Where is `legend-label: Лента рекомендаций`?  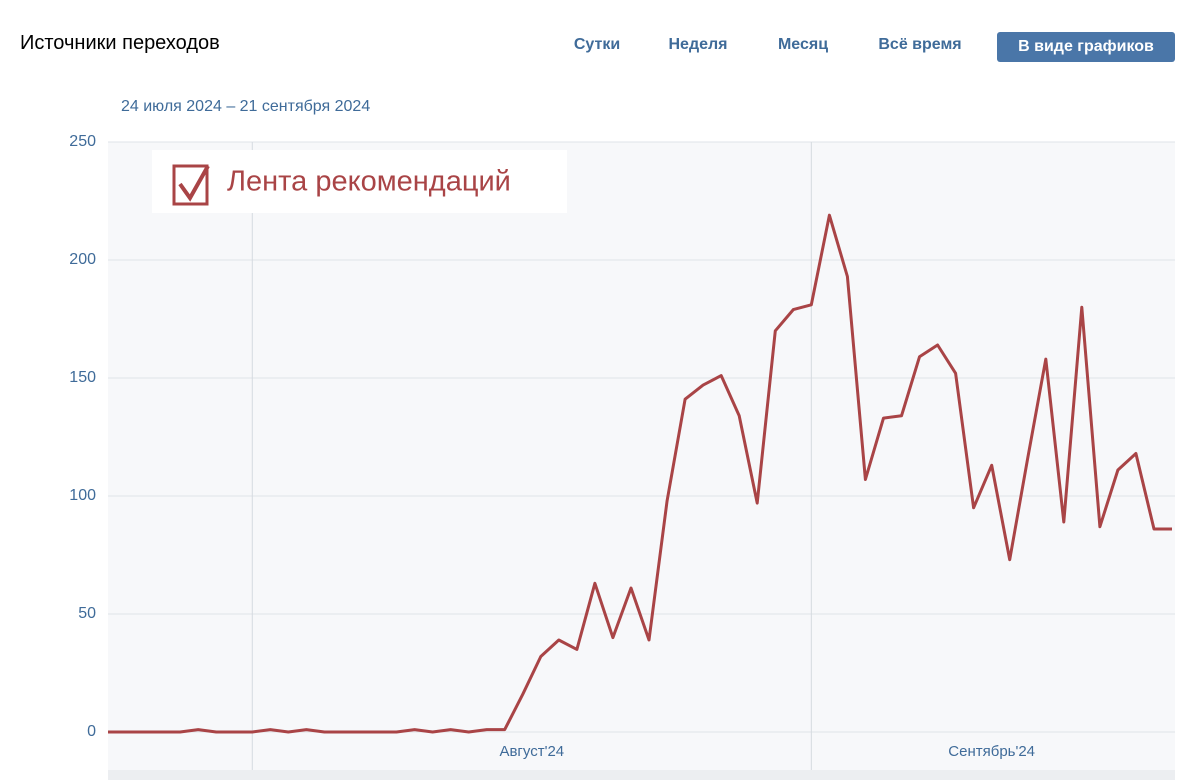 legend-label: Лента рекомендаций is located at coordinates (369, 182).